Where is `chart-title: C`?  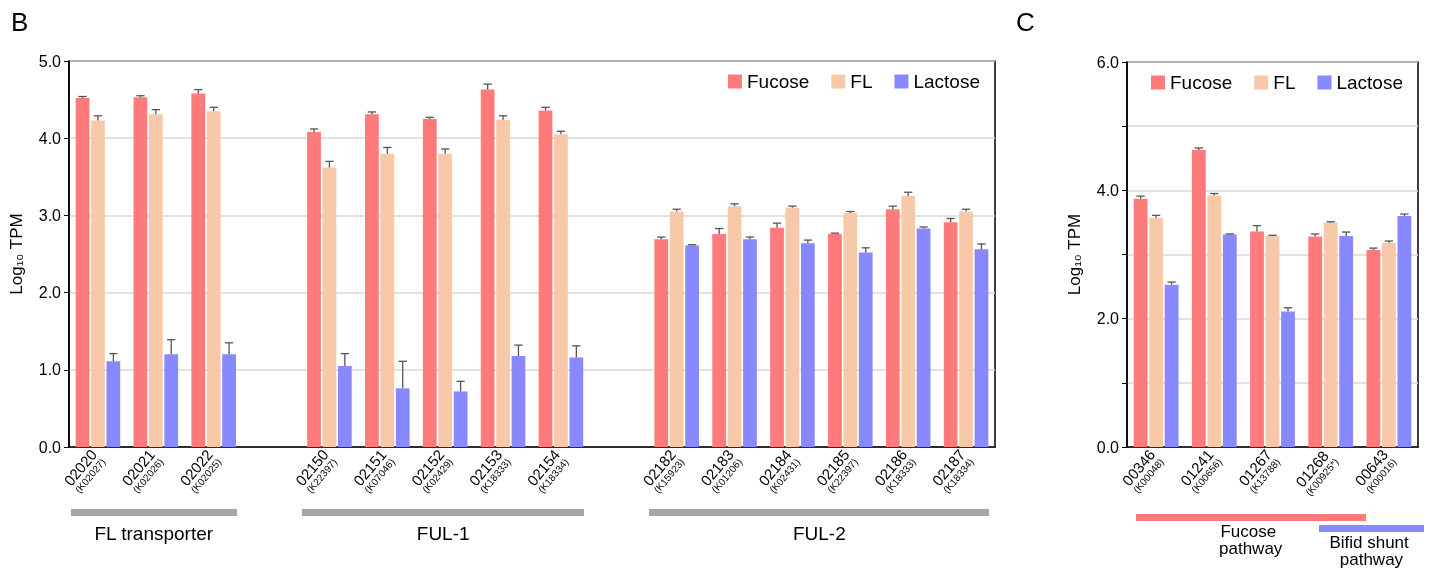 chart-title: C is located at coordinates (1025, 22).